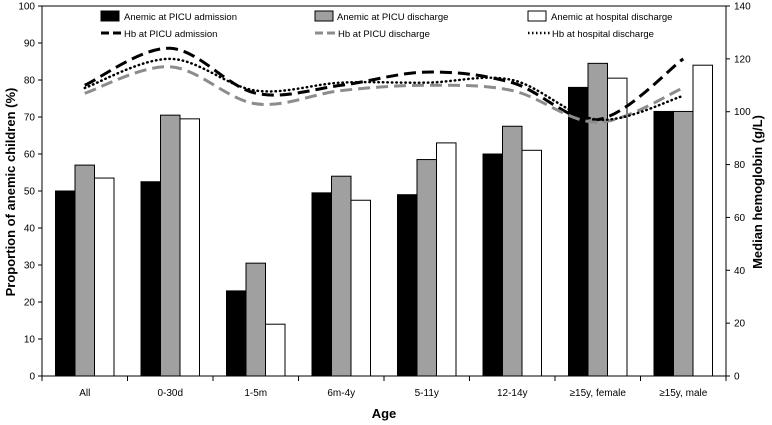 The width and height of the screenshot is (772, 425). Describe the element at coordinates (512, 393) in the screenshot. I see `x-tick-label: 12-14y` at that location.